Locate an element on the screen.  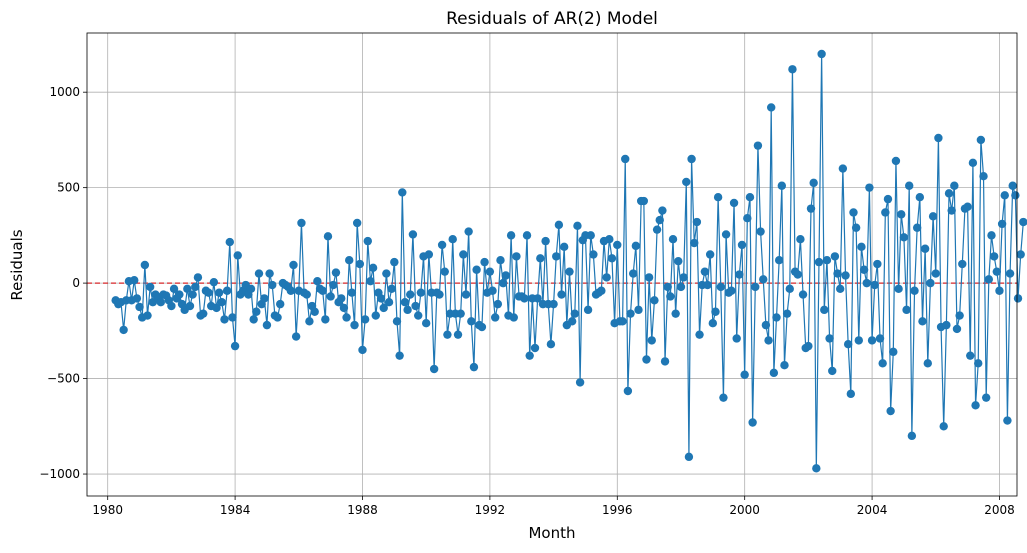
x-tick-label: 1980 is located at coordinates (107, 510).